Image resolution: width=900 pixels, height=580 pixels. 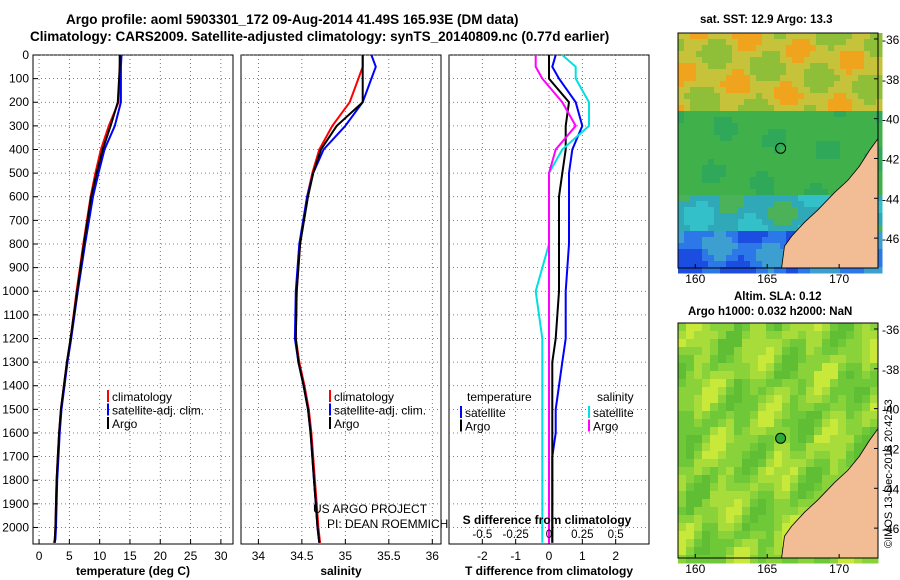 I want to click on s-tick-label: -0.5, so click(x=482, y=535).